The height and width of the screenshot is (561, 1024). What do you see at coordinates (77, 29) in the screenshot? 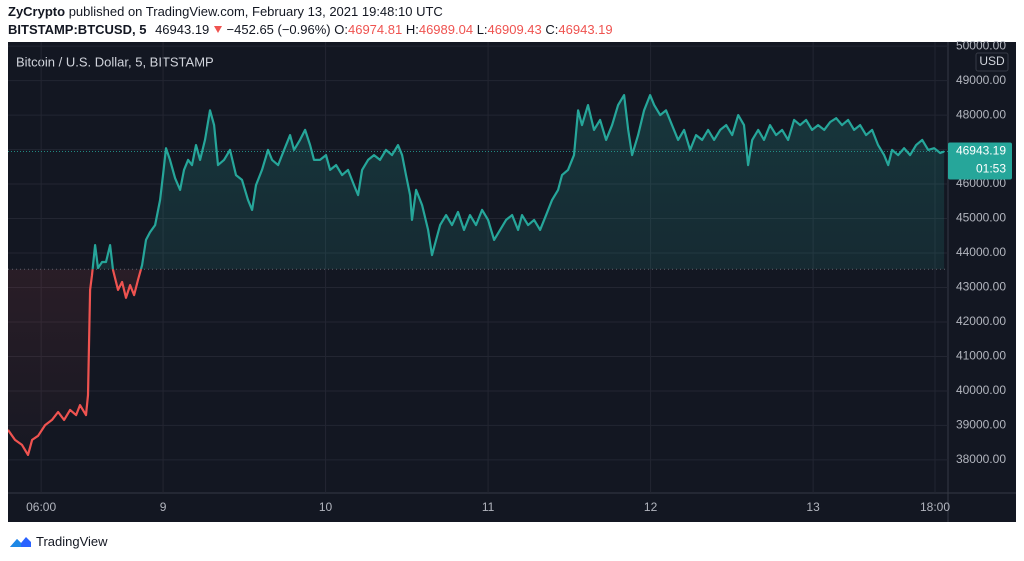
I see `symbol: BITSTAMP:BTCUSD, 5` at bounding box center [77, 29].